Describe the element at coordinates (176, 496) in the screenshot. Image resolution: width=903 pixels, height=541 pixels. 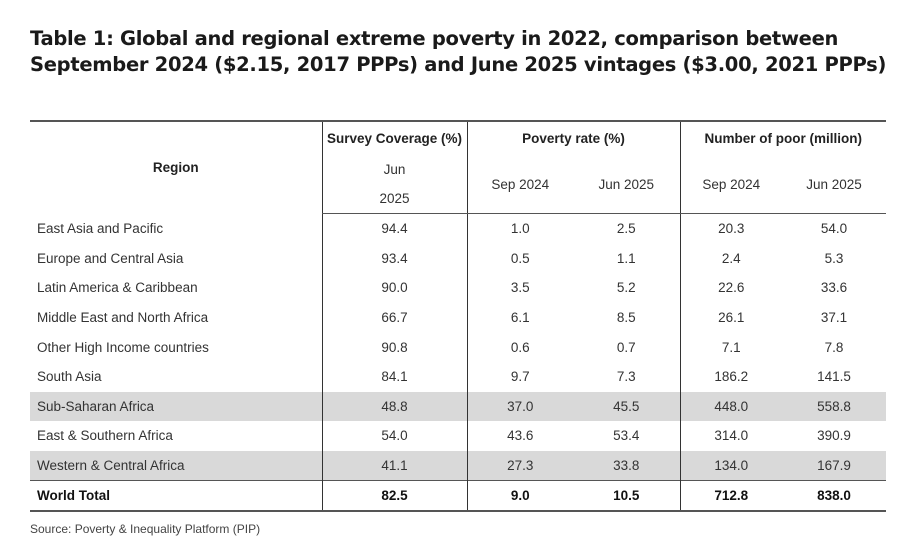
I see `cell-region: World Total` at that location.